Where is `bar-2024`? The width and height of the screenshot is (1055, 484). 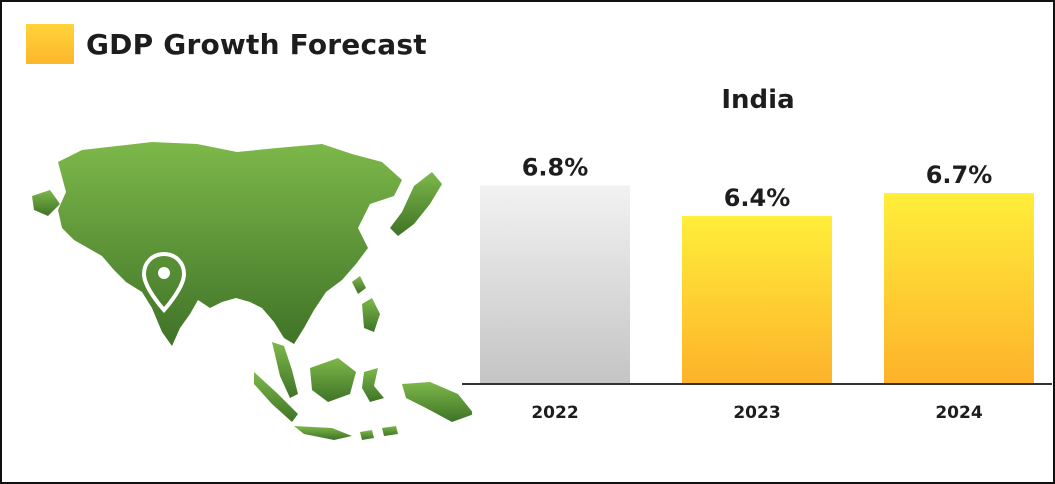
bar-2024 is located at coordinates (959, 288).